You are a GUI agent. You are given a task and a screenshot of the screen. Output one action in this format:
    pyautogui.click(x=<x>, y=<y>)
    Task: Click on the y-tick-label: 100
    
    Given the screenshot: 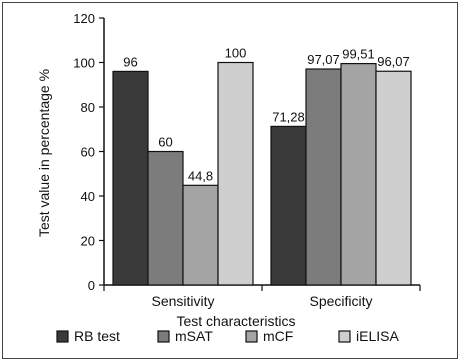 What is the action you would take?
    pyautogui.click(x=84, y=63)
    